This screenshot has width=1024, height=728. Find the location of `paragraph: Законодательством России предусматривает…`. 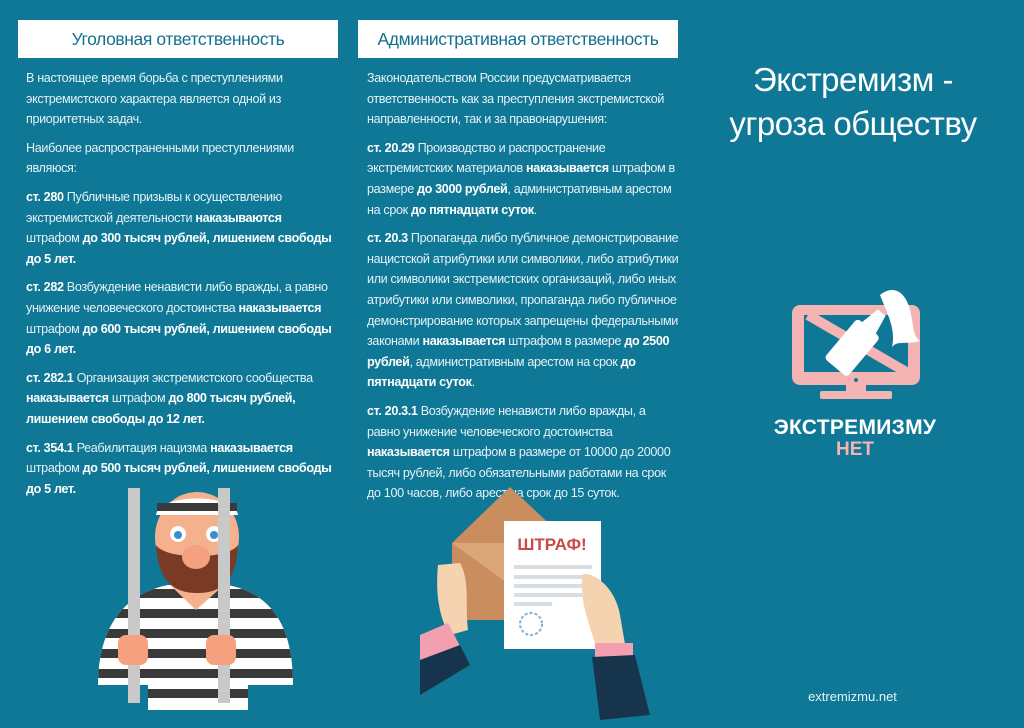

paragraph: Законодательством России предусматривает… is located at coordinates (523, 99).